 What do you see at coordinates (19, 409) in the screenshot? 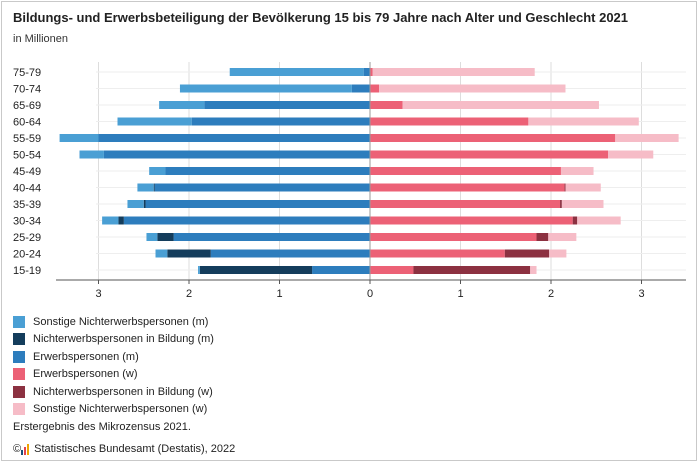
I see `legend-swatch-sonstige-w` at bounding box center [19, 409].